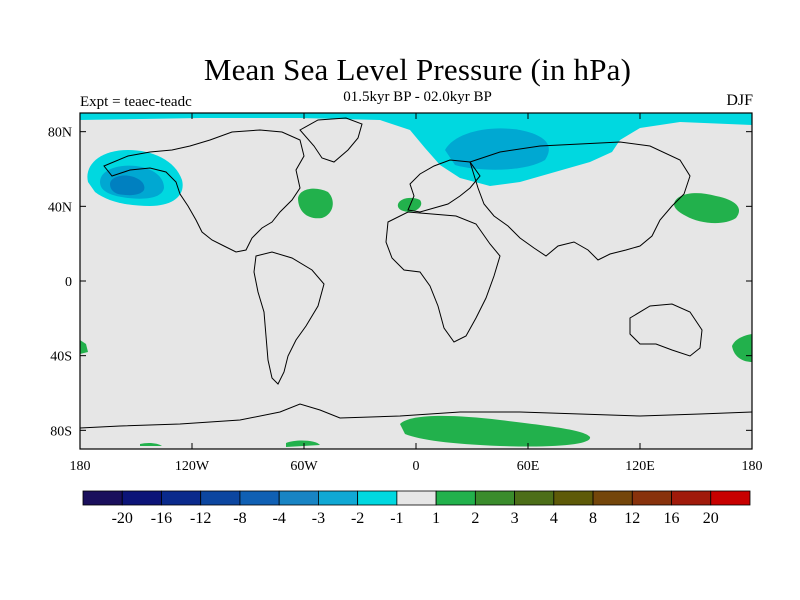  Describe the element at coordinates (303, 443) in the screenshot. I see `antarctic-positive-patch` at that location.